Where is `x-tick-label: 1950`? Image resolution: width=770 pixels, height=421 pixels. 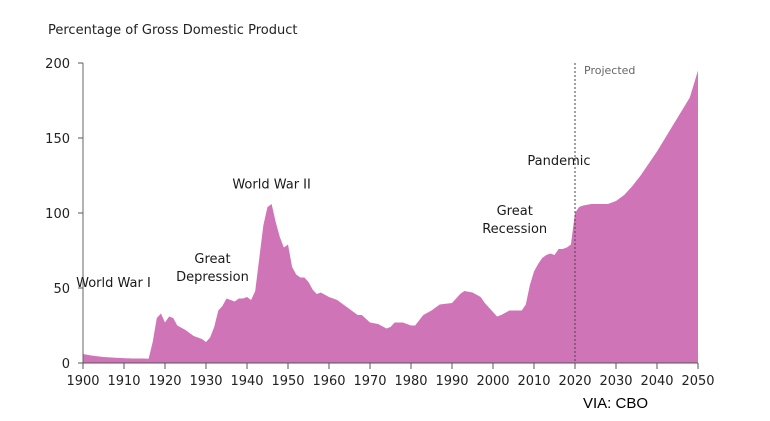 x-tick-label: 1950 is located at coordinates (287, 381).